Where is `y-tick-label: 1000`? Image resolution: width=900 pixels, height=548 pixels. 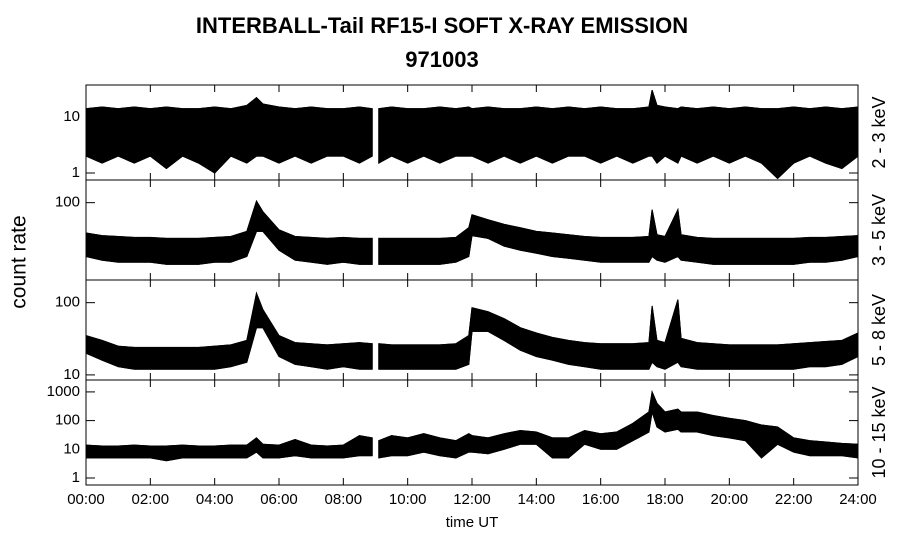
y-tick-label: 1000 is located at coordinates (63, 391).